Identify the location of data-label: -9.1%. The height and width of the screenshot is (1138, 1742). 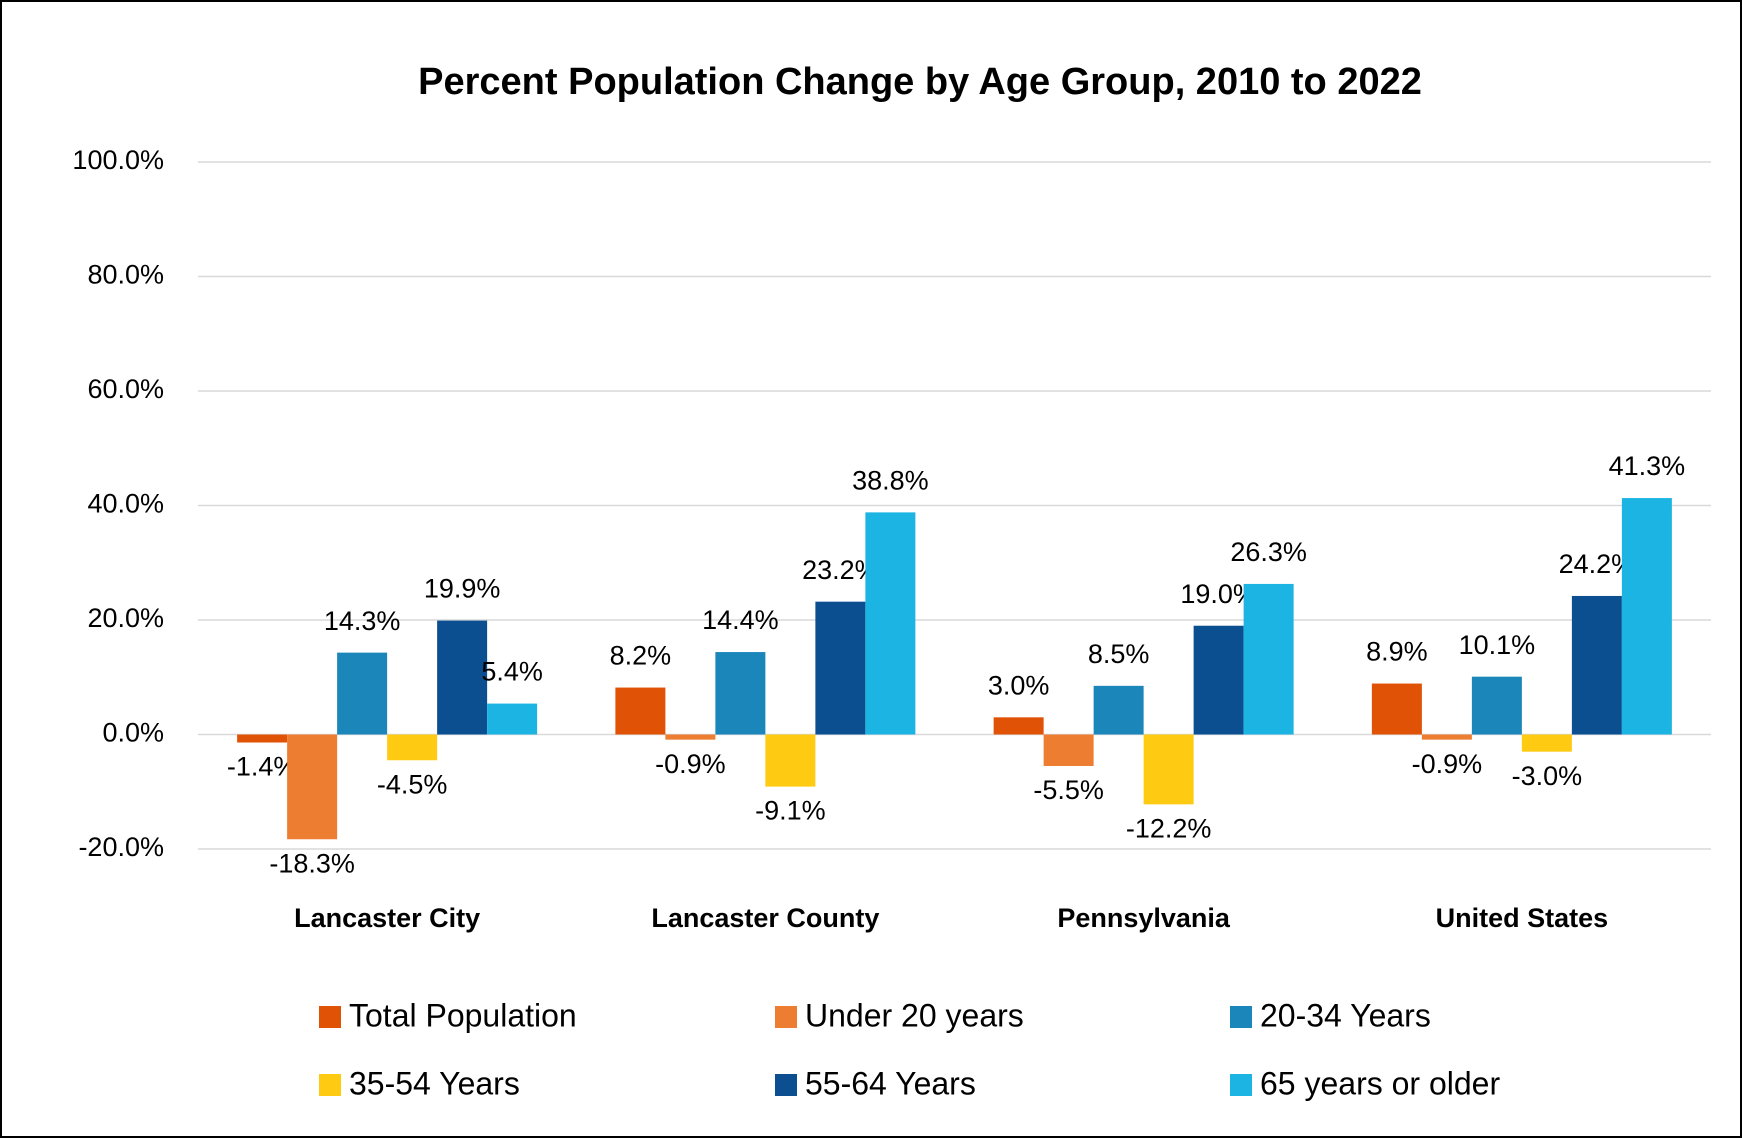
(790, 811).